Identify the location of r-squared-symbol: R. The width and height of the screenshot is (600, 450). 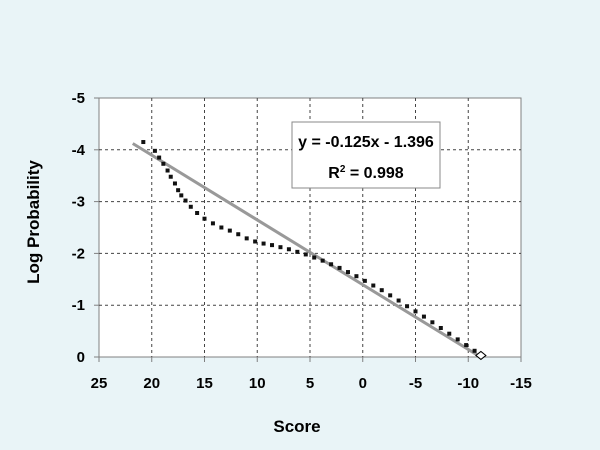
(334, 173).